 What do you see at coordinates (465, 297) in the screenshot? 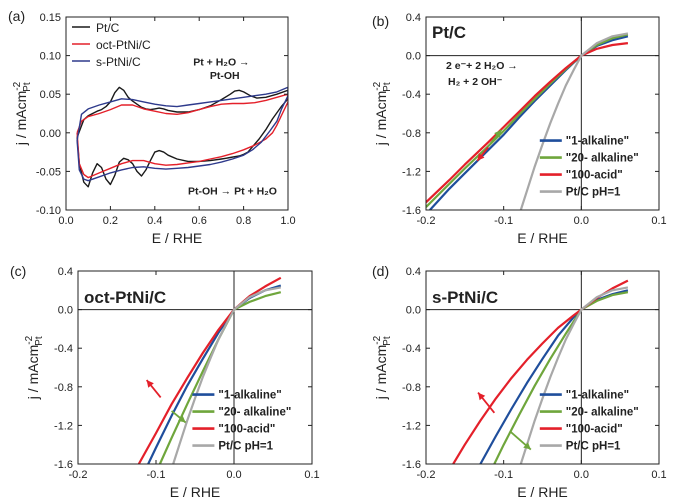
I see `panel-title: s-PtNi/C` at bounding box center [465, 297].